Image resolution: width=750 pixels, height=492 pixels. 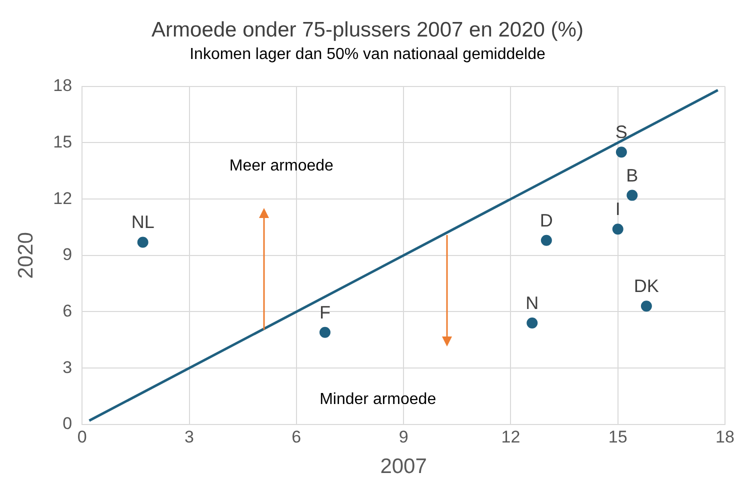 I want to click on x-tick-label: 18, so click(x=725, y=436).